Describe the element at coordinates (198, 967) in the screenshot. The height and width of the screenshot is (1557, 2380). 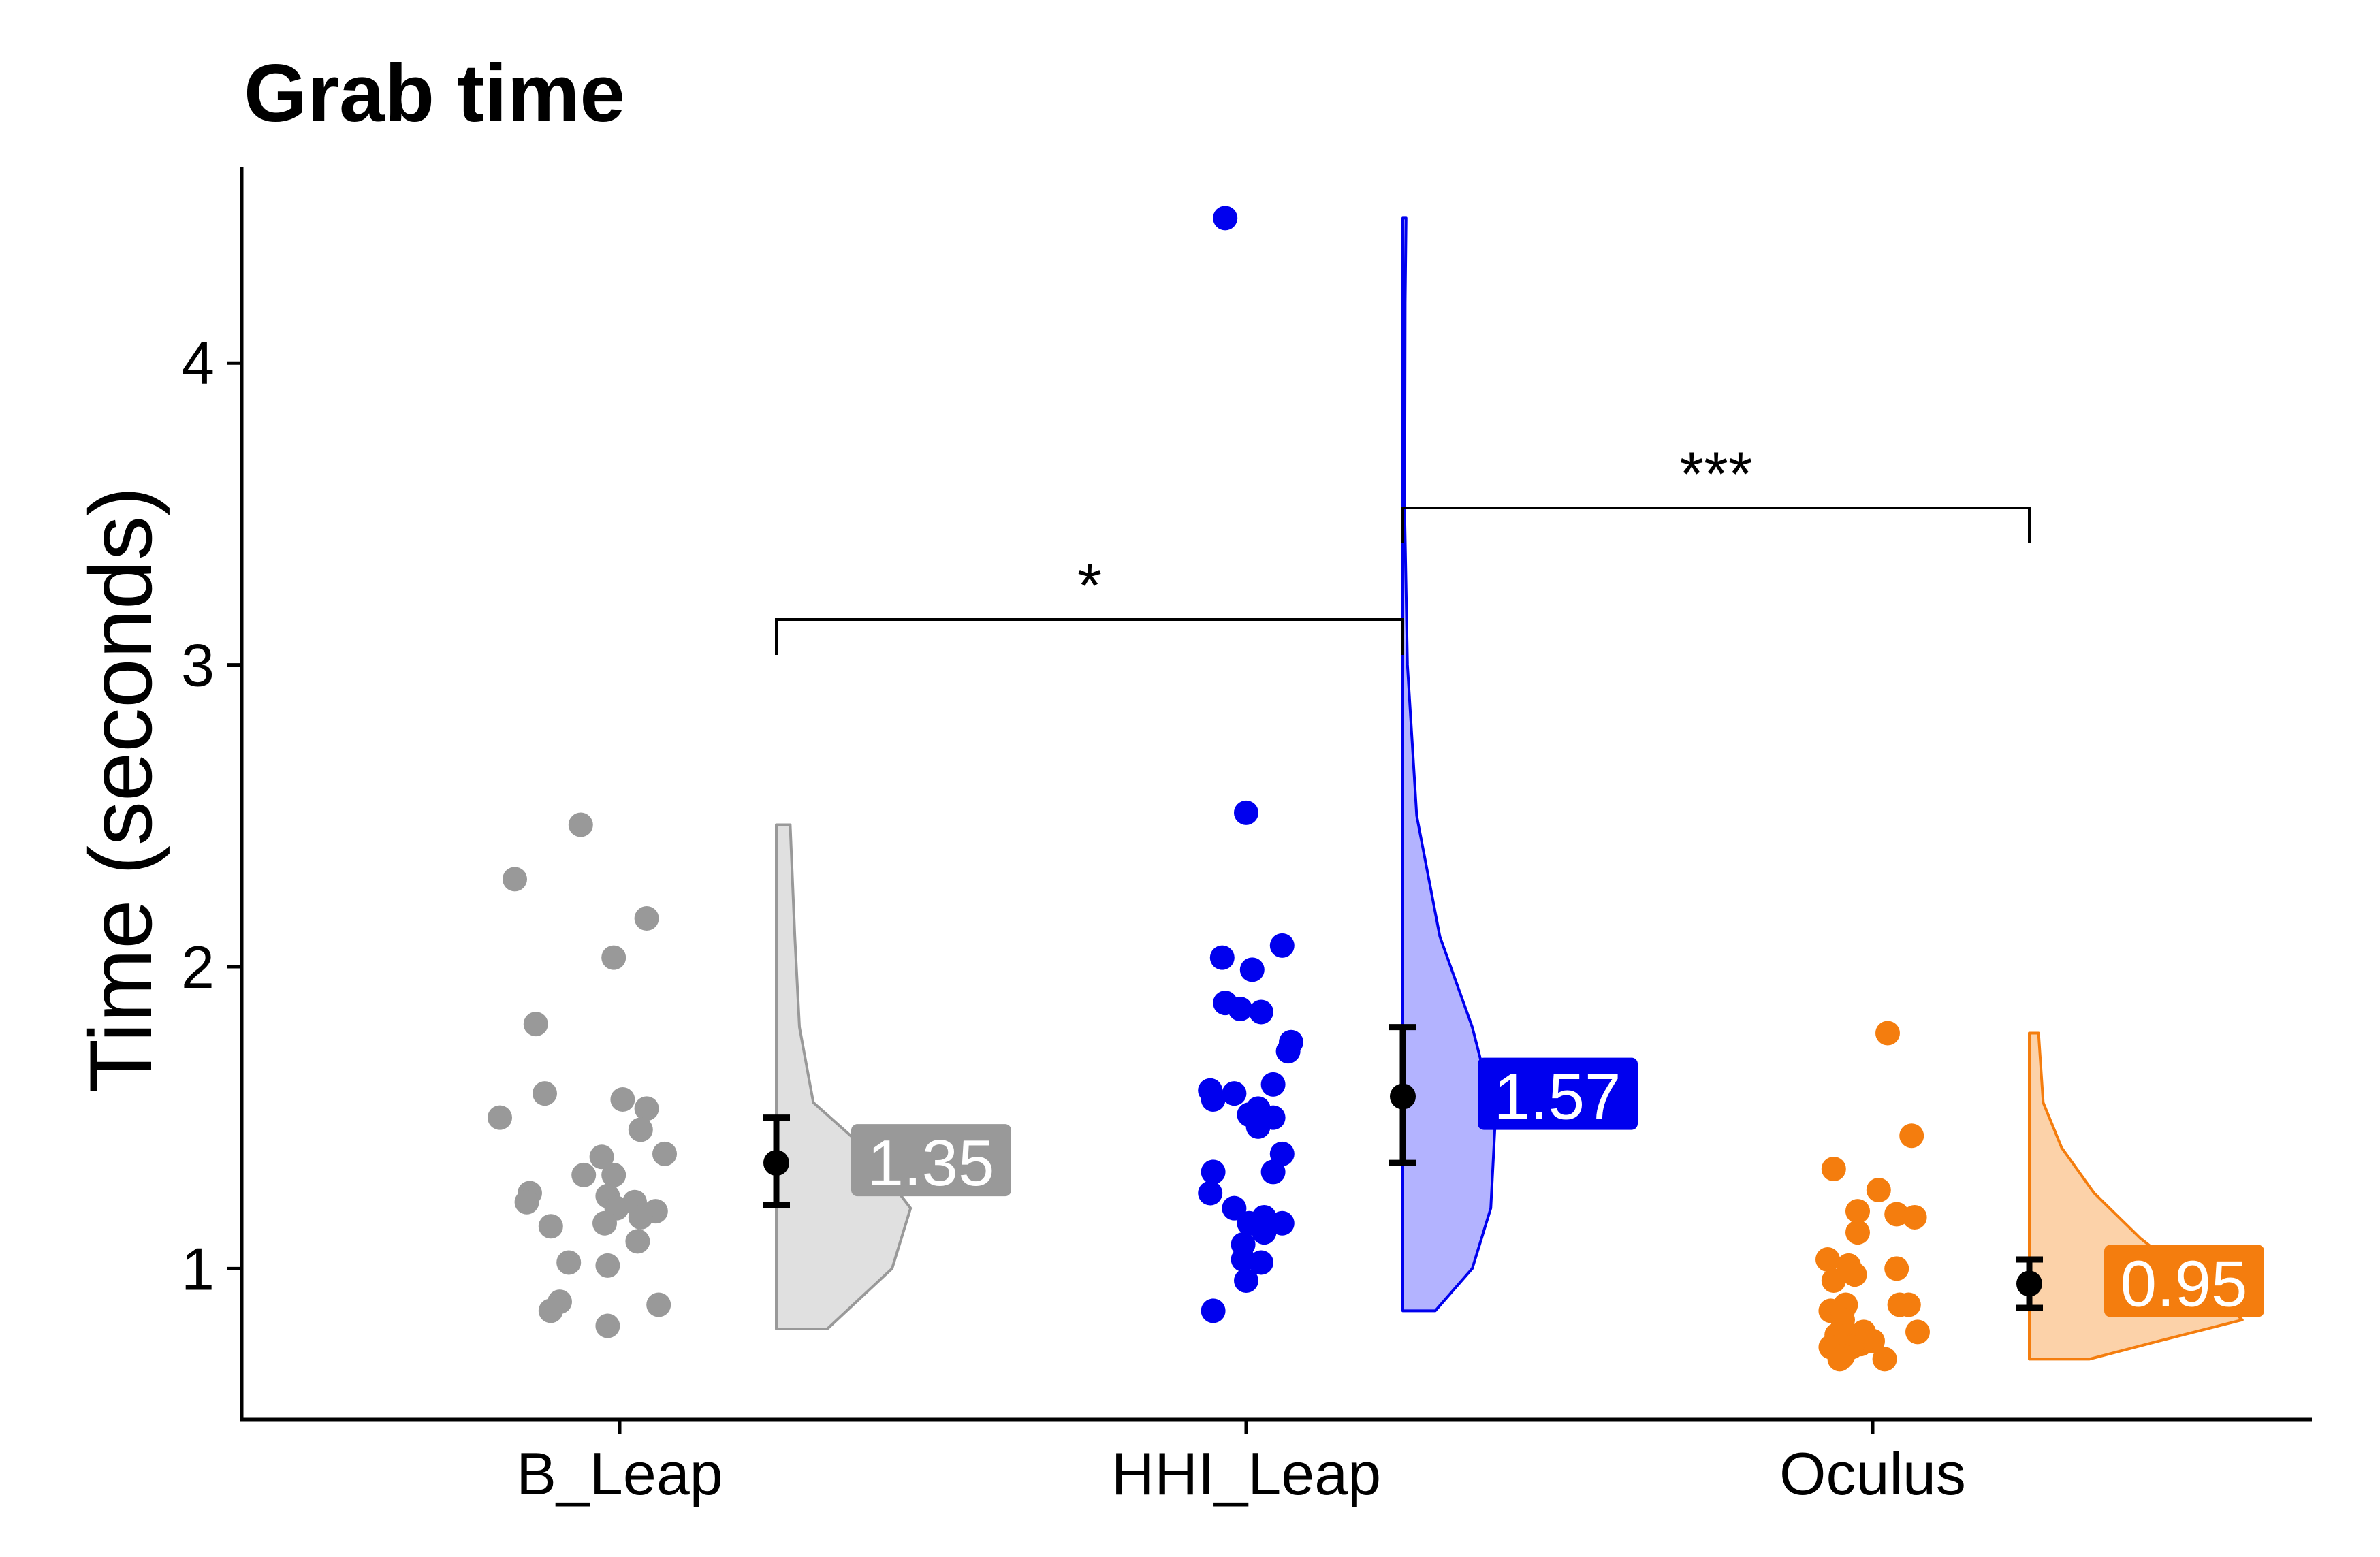
I see `y-tick-label: 2` at that location.